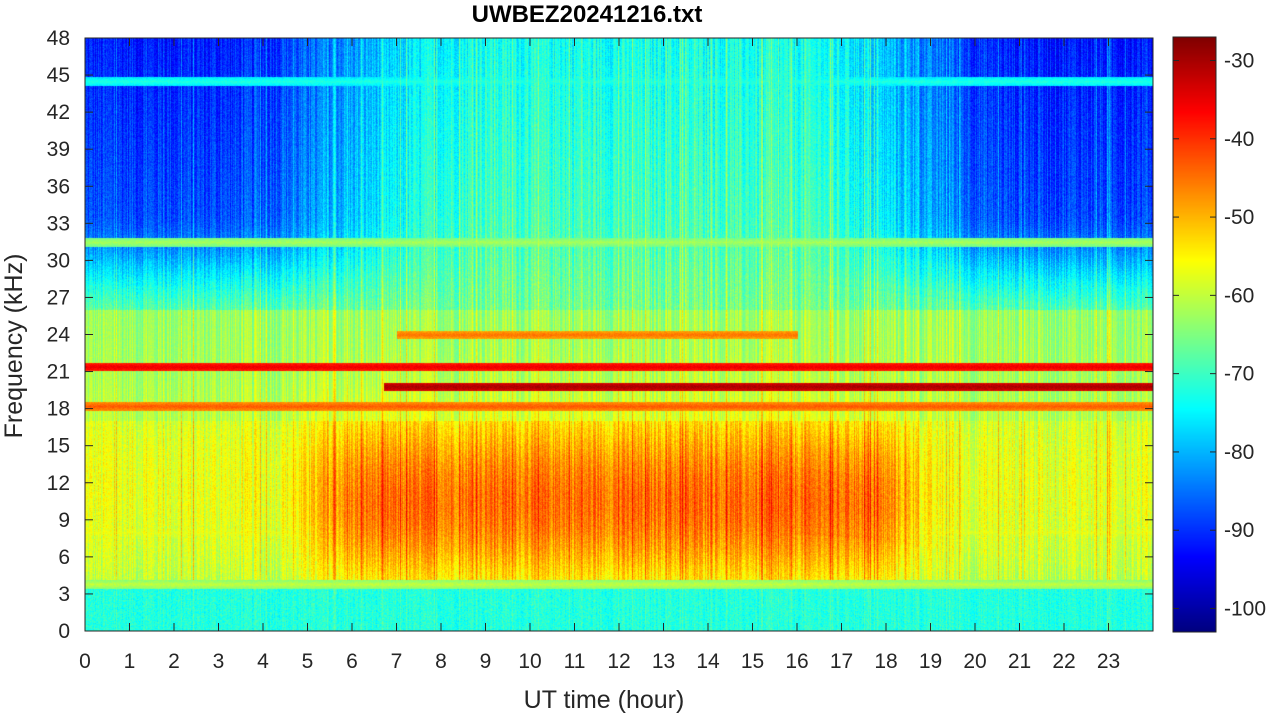 Image resolution: width=1280 pixels, height=715 pixels. Describe the element at coordinates (529, 661) in the screenshot. I see `x-tick-label: 10` at that location.